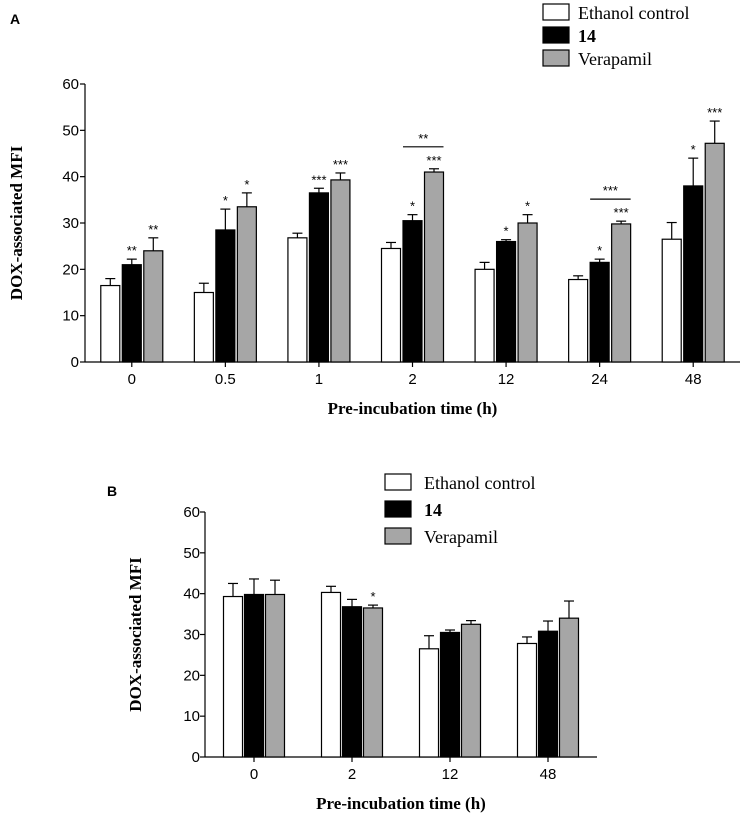 The height and width of the screenshot is (820, 743). Describe the element at coordinates (423, 138) in the screenshot. I see `comparison-marker: **` at that location.